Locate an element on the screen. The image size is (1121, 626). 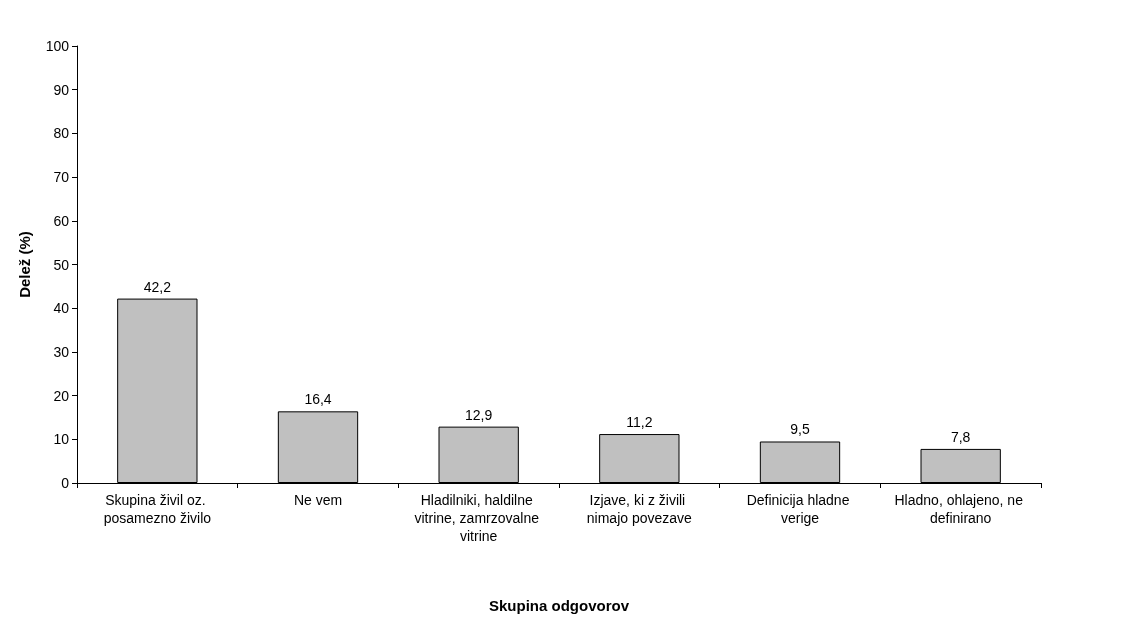
y-tick-label: 60 is located at coordinates (61, 220).